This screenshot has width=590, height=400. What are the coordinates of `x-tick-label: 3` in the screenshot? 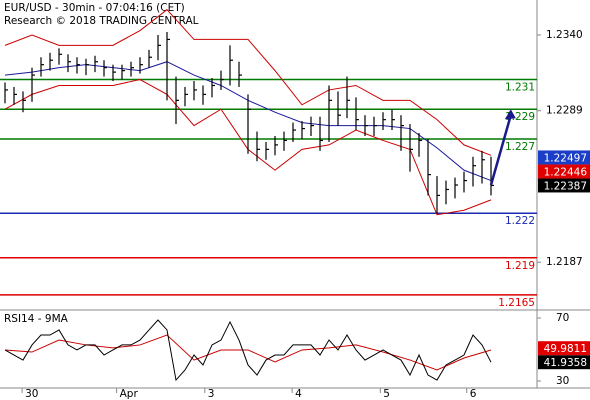 It's located at (211, 394).